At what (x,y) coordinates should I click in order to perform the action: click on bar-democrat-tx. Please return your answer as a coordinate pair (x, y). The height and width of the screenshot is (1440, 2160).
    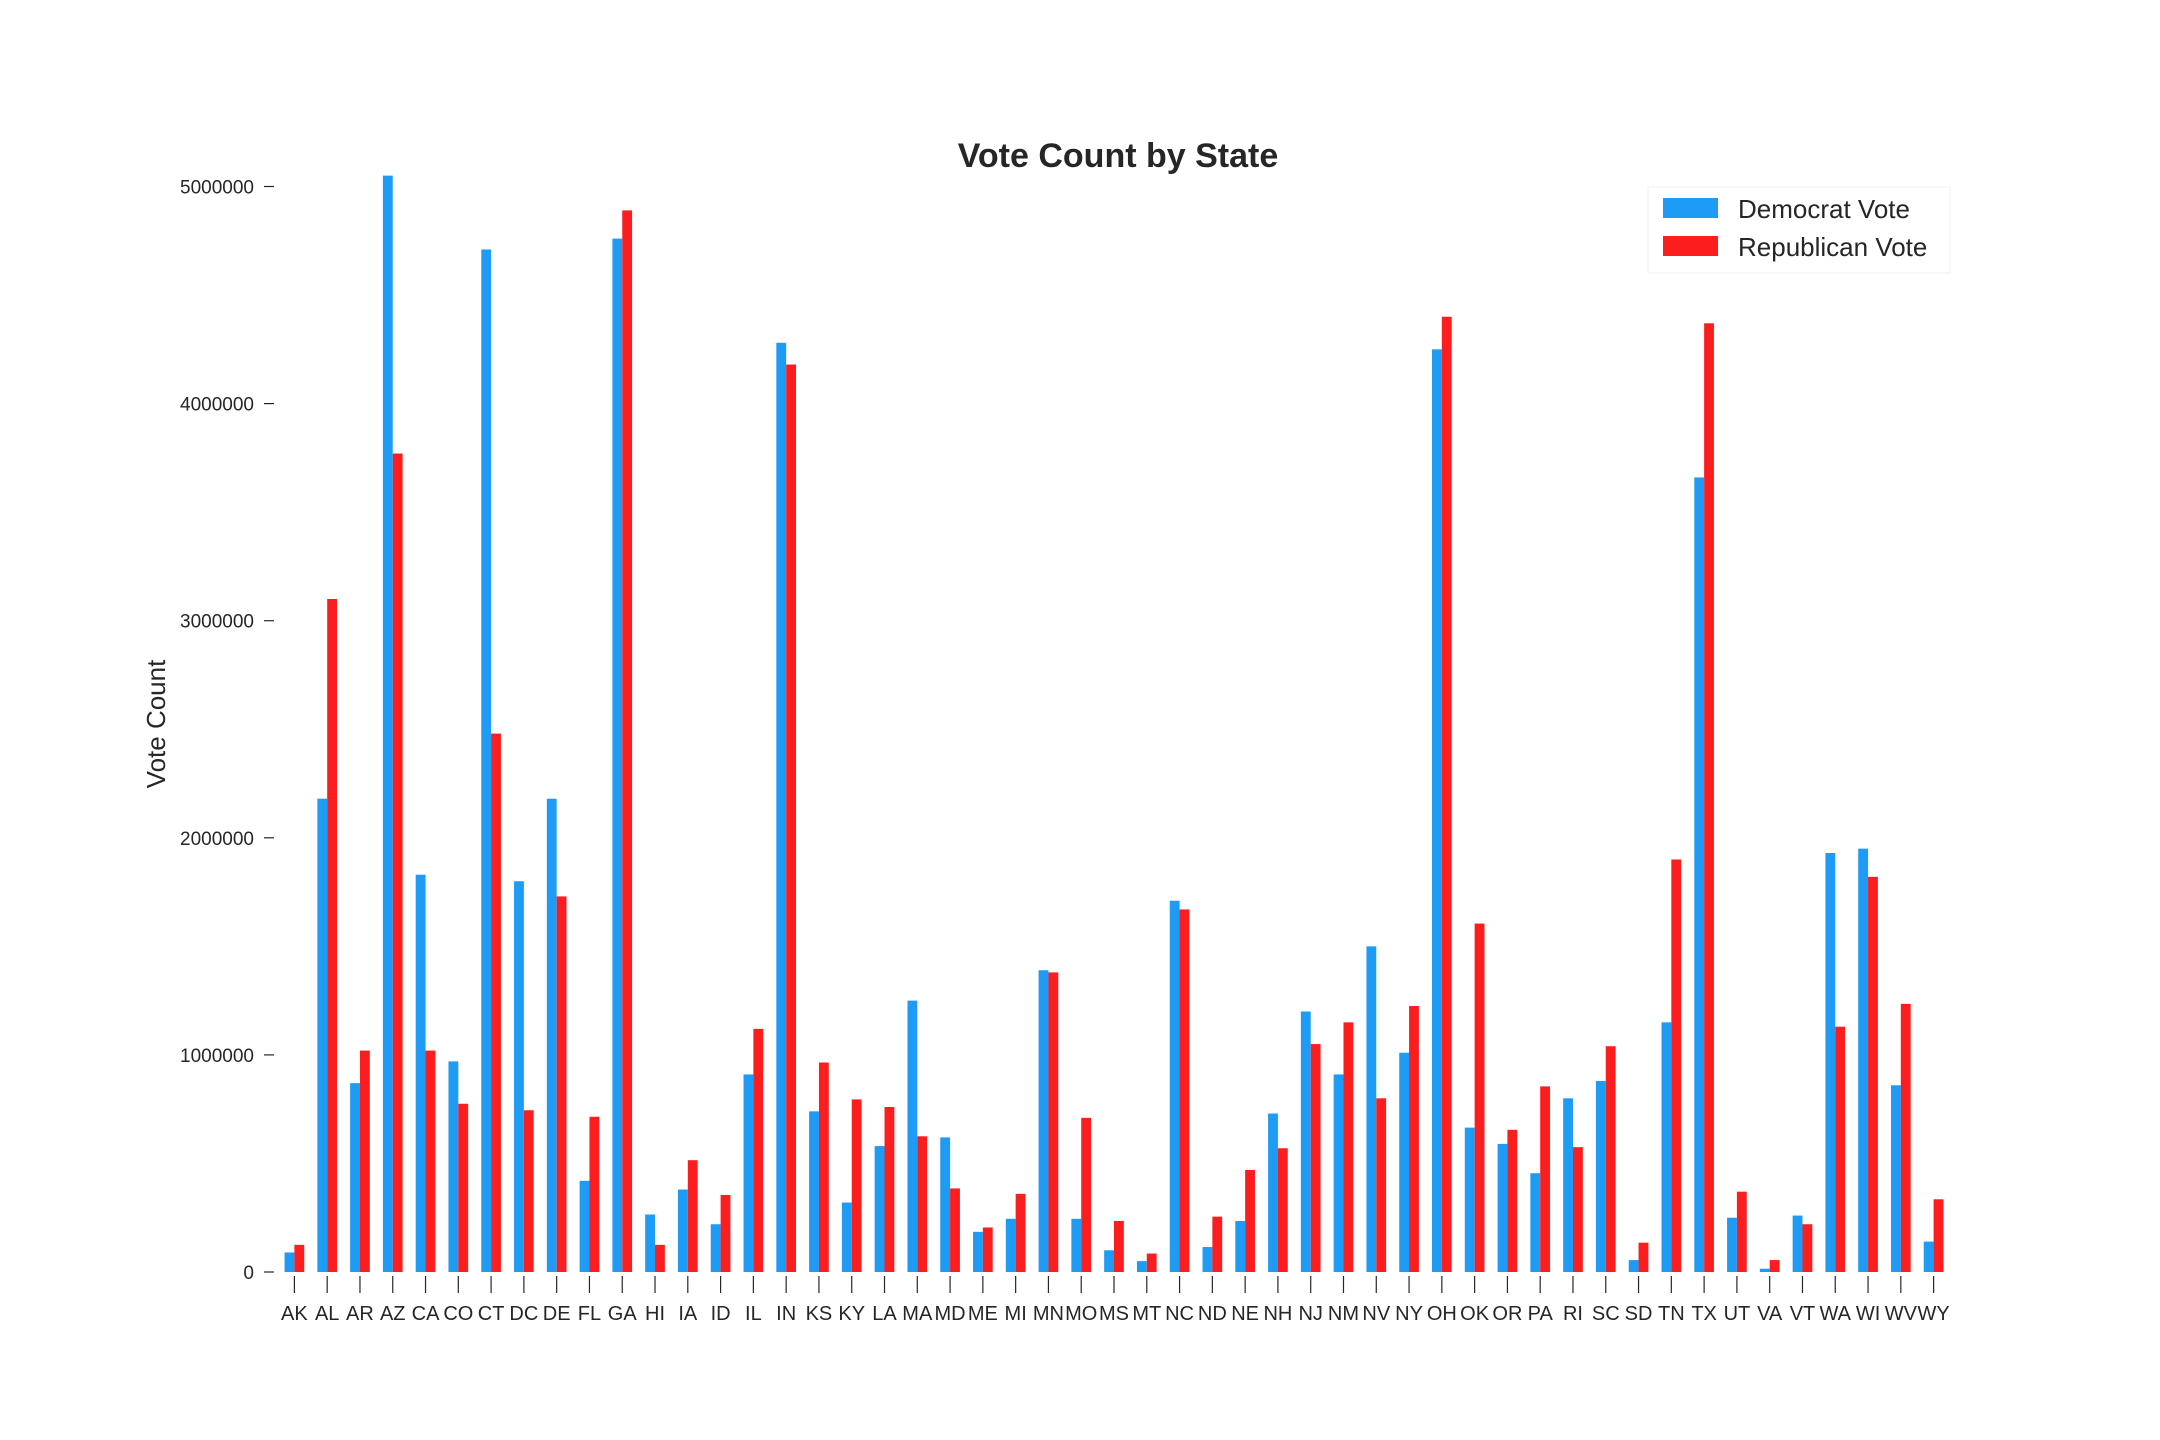
    Looking at the image, I should click on (1699, 874).